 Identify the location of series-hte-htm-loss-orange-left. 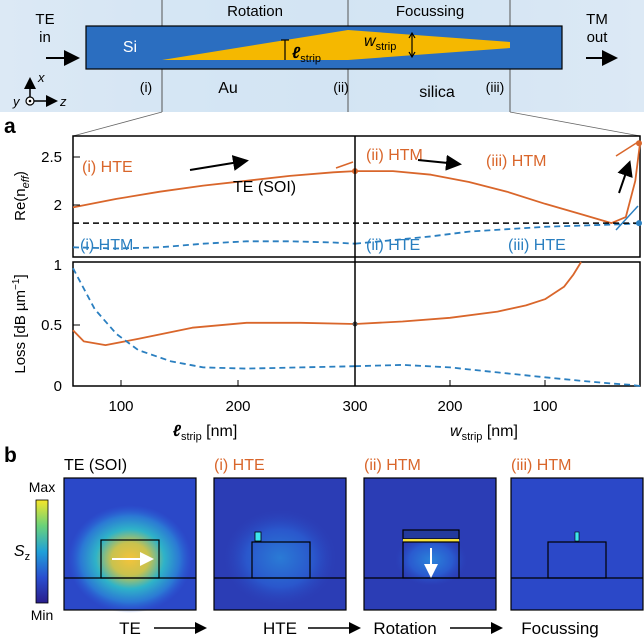
(214, 334).